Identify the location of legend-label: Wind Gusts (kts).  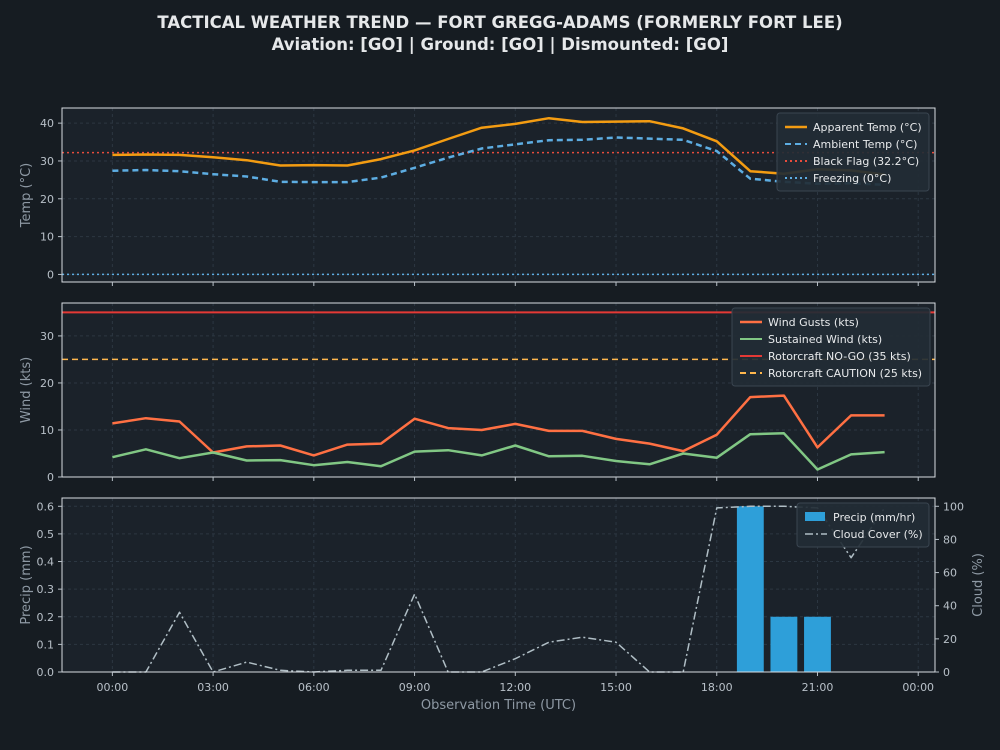
(813, 322).